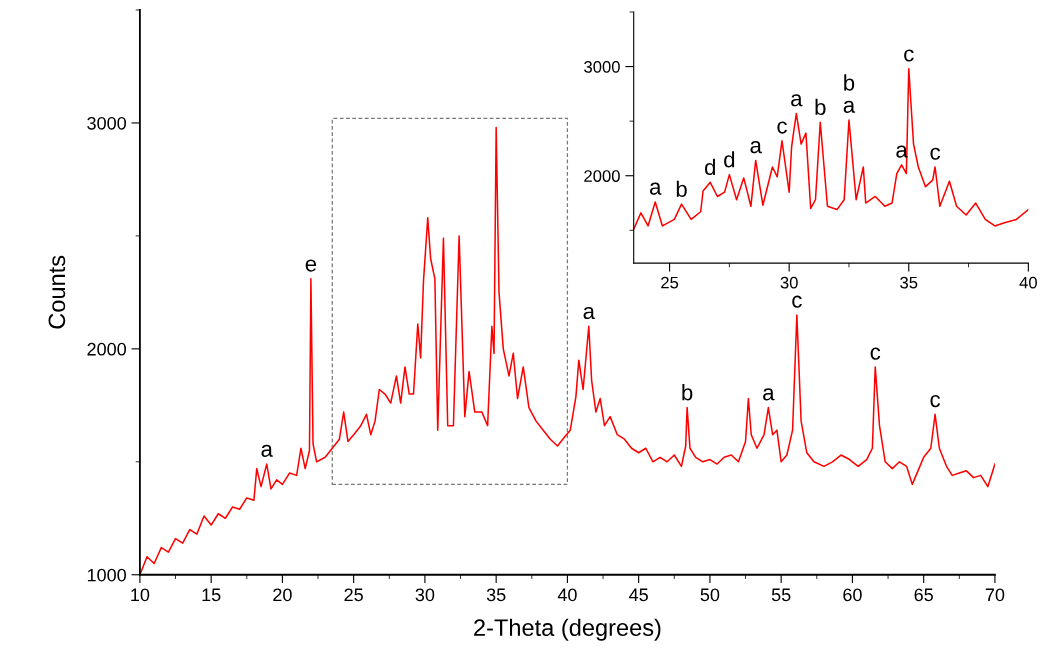 The width and height of the screenshot is (1044, 666). I want to click on x-tick-label: 10, so click(140, 595).